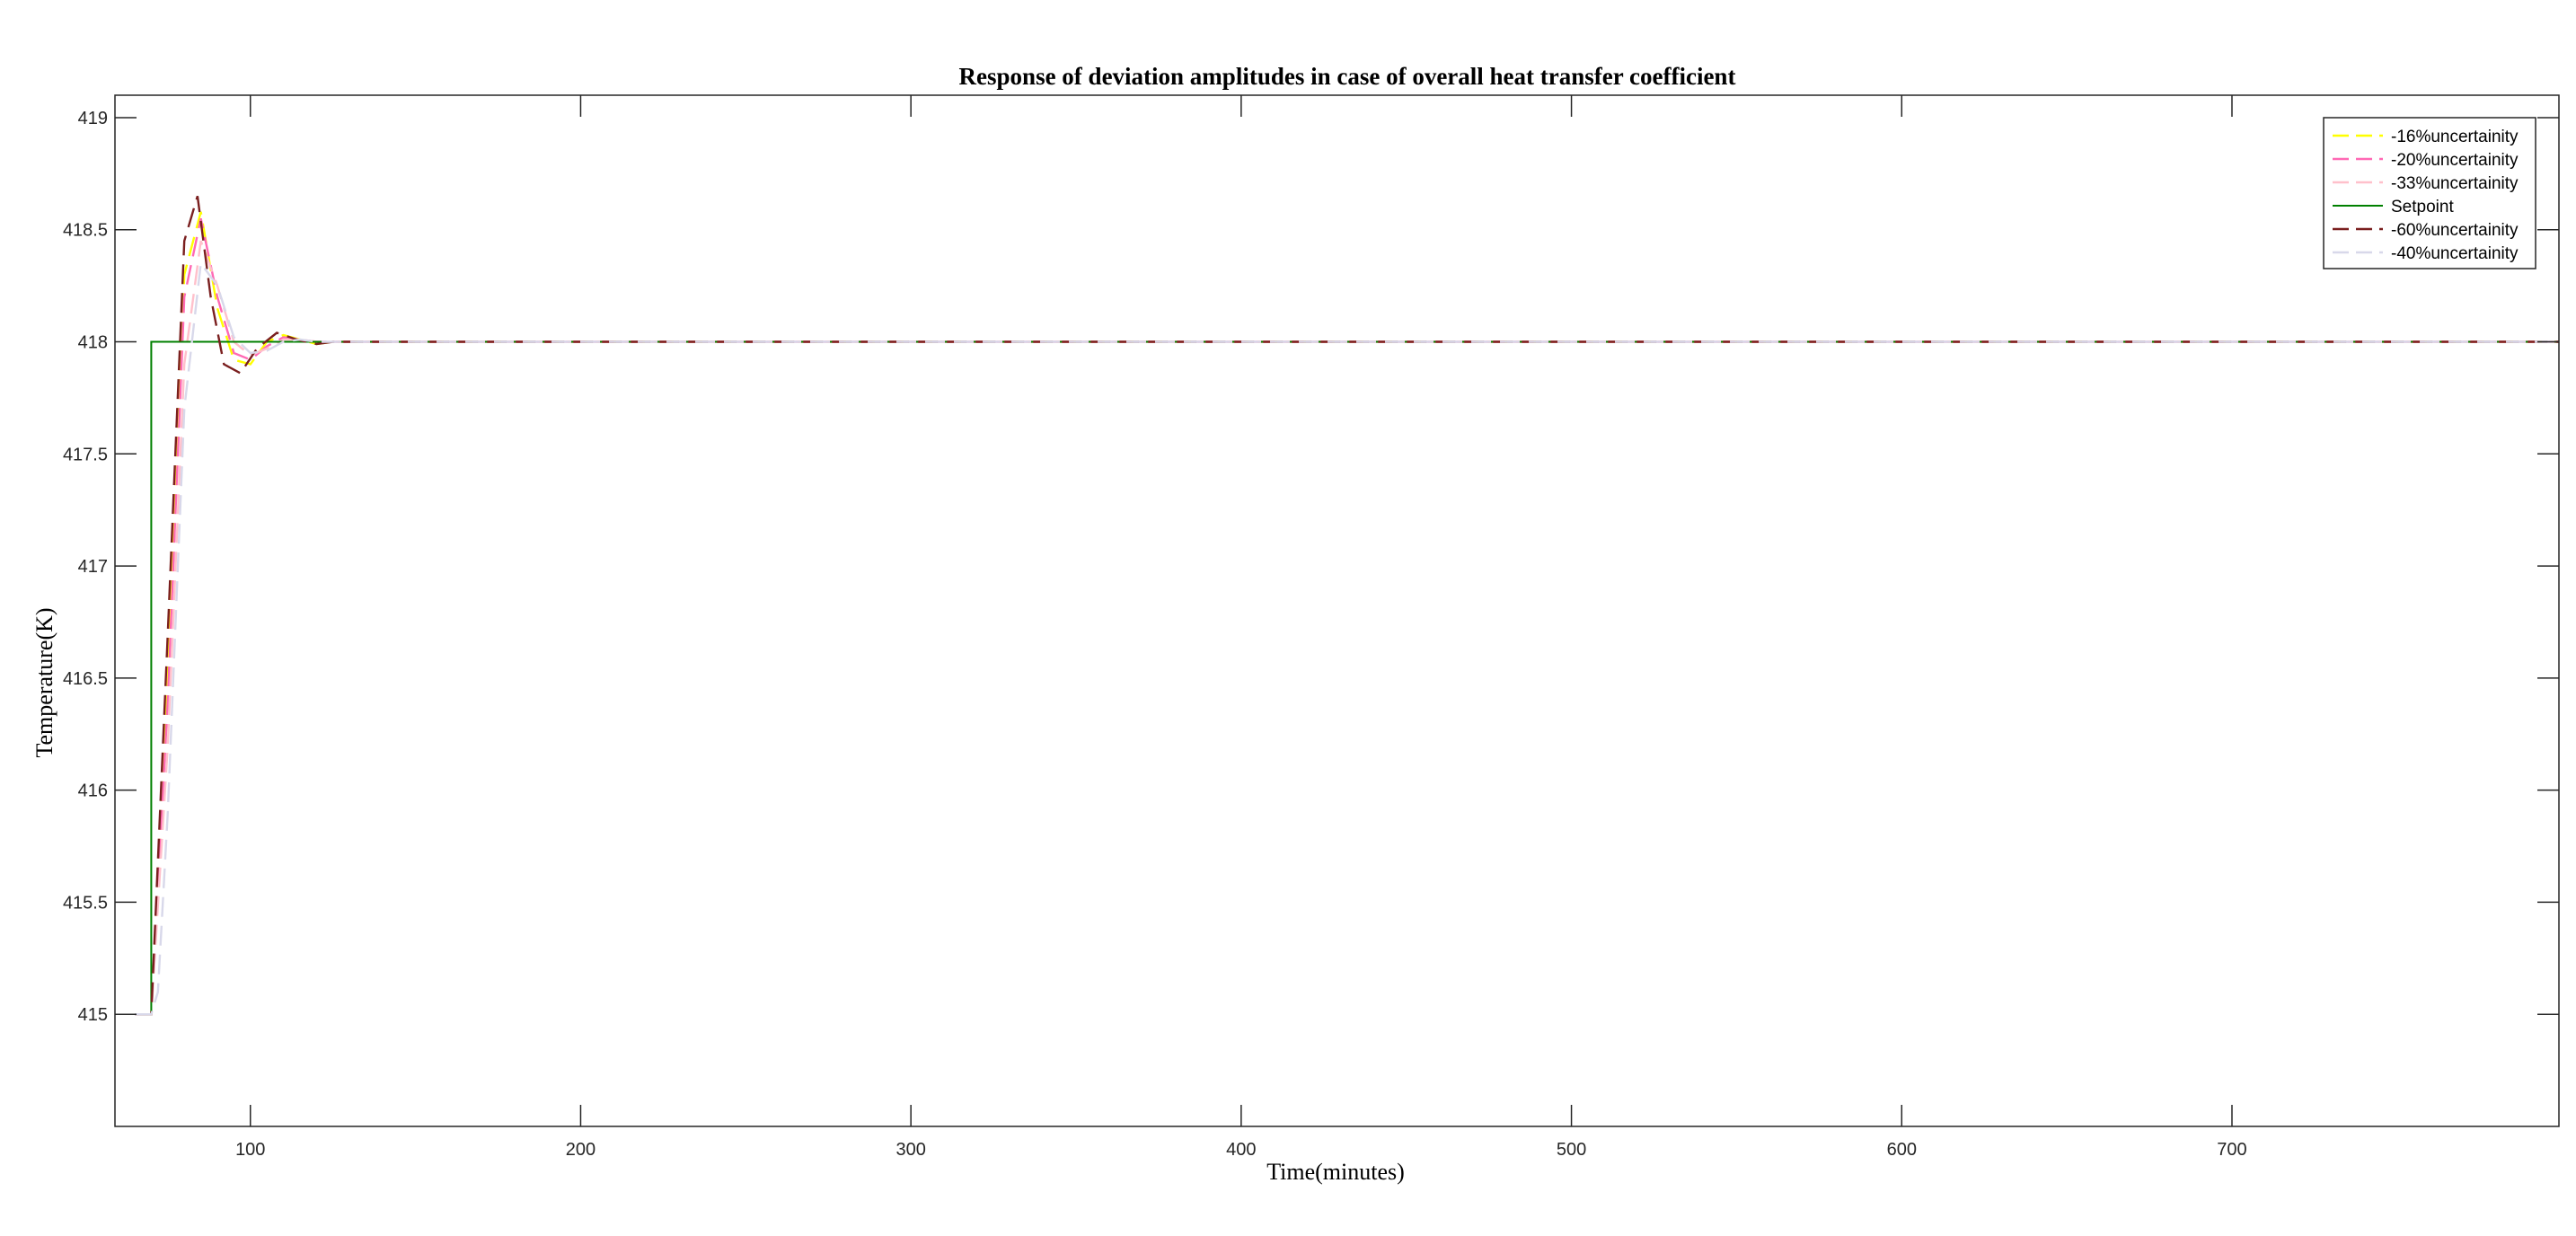  What do you see at coordinates (93, 1015) in the screenshot?
I see `y-tick-label: 415` at bounding box center [93, 1015].